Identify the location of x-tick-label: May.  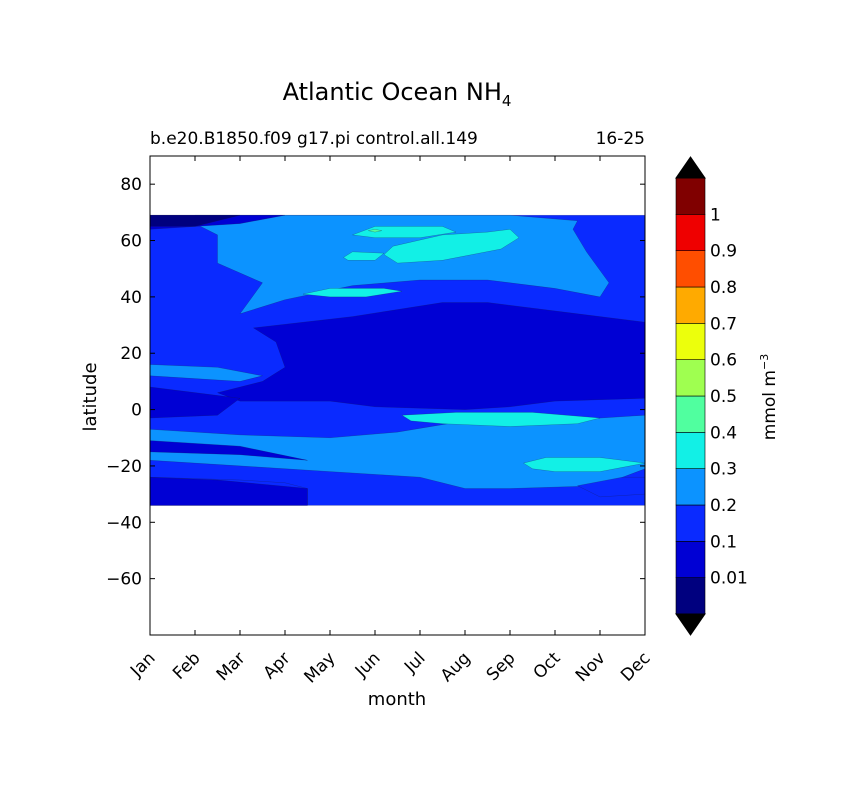
(320, 667).